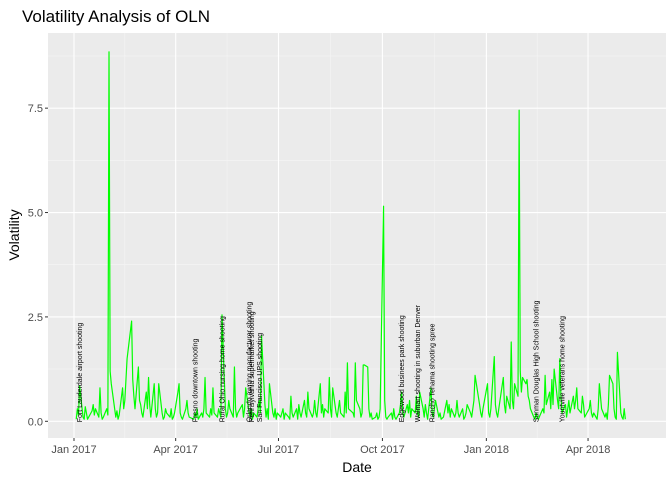  I want to click on annotation-label: Fresno downtown shooting, so click(195, 381).